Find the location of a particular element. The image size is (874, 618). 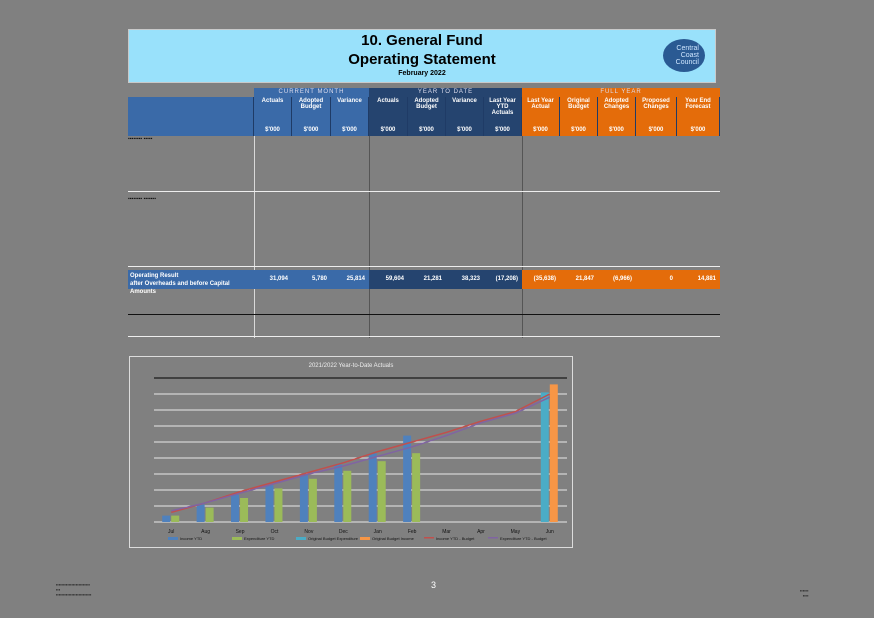

label-column-header is located at coordinates (191, 116).